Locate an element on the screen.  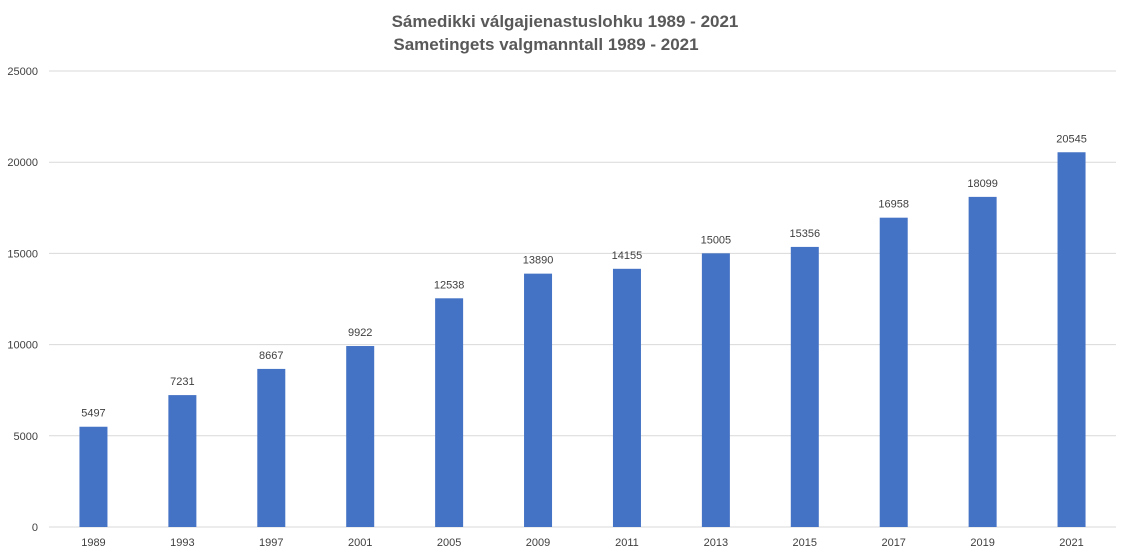
y-tick-label: 20000 is located at coordinates (22, 163).